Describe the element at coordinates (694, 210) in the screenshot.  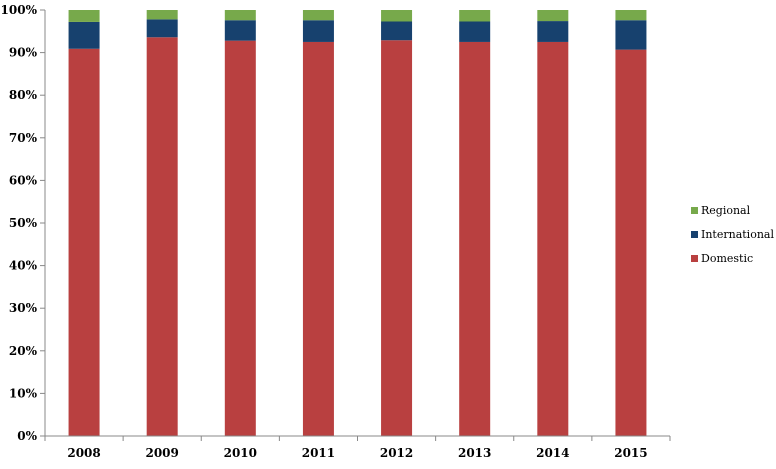
I see `legend-swatch-regional` at that location.